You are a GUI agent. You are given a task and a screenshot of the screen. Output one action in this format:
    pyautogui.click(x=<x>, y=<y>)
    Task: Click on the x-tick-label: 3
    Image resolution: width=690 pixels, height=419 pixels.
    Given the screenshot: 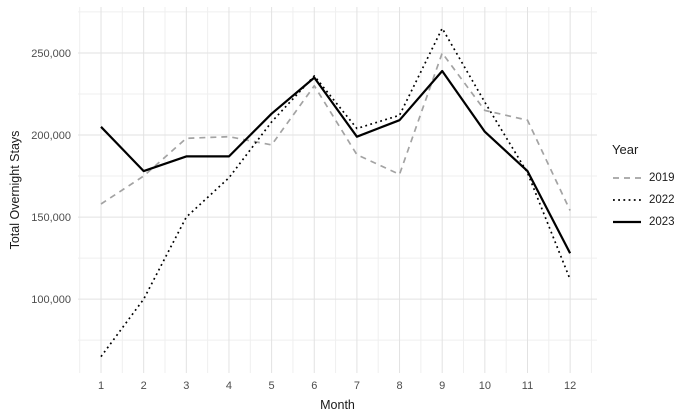 What is the action you would take?
    pyautogui.click(x=186, y=386)
    